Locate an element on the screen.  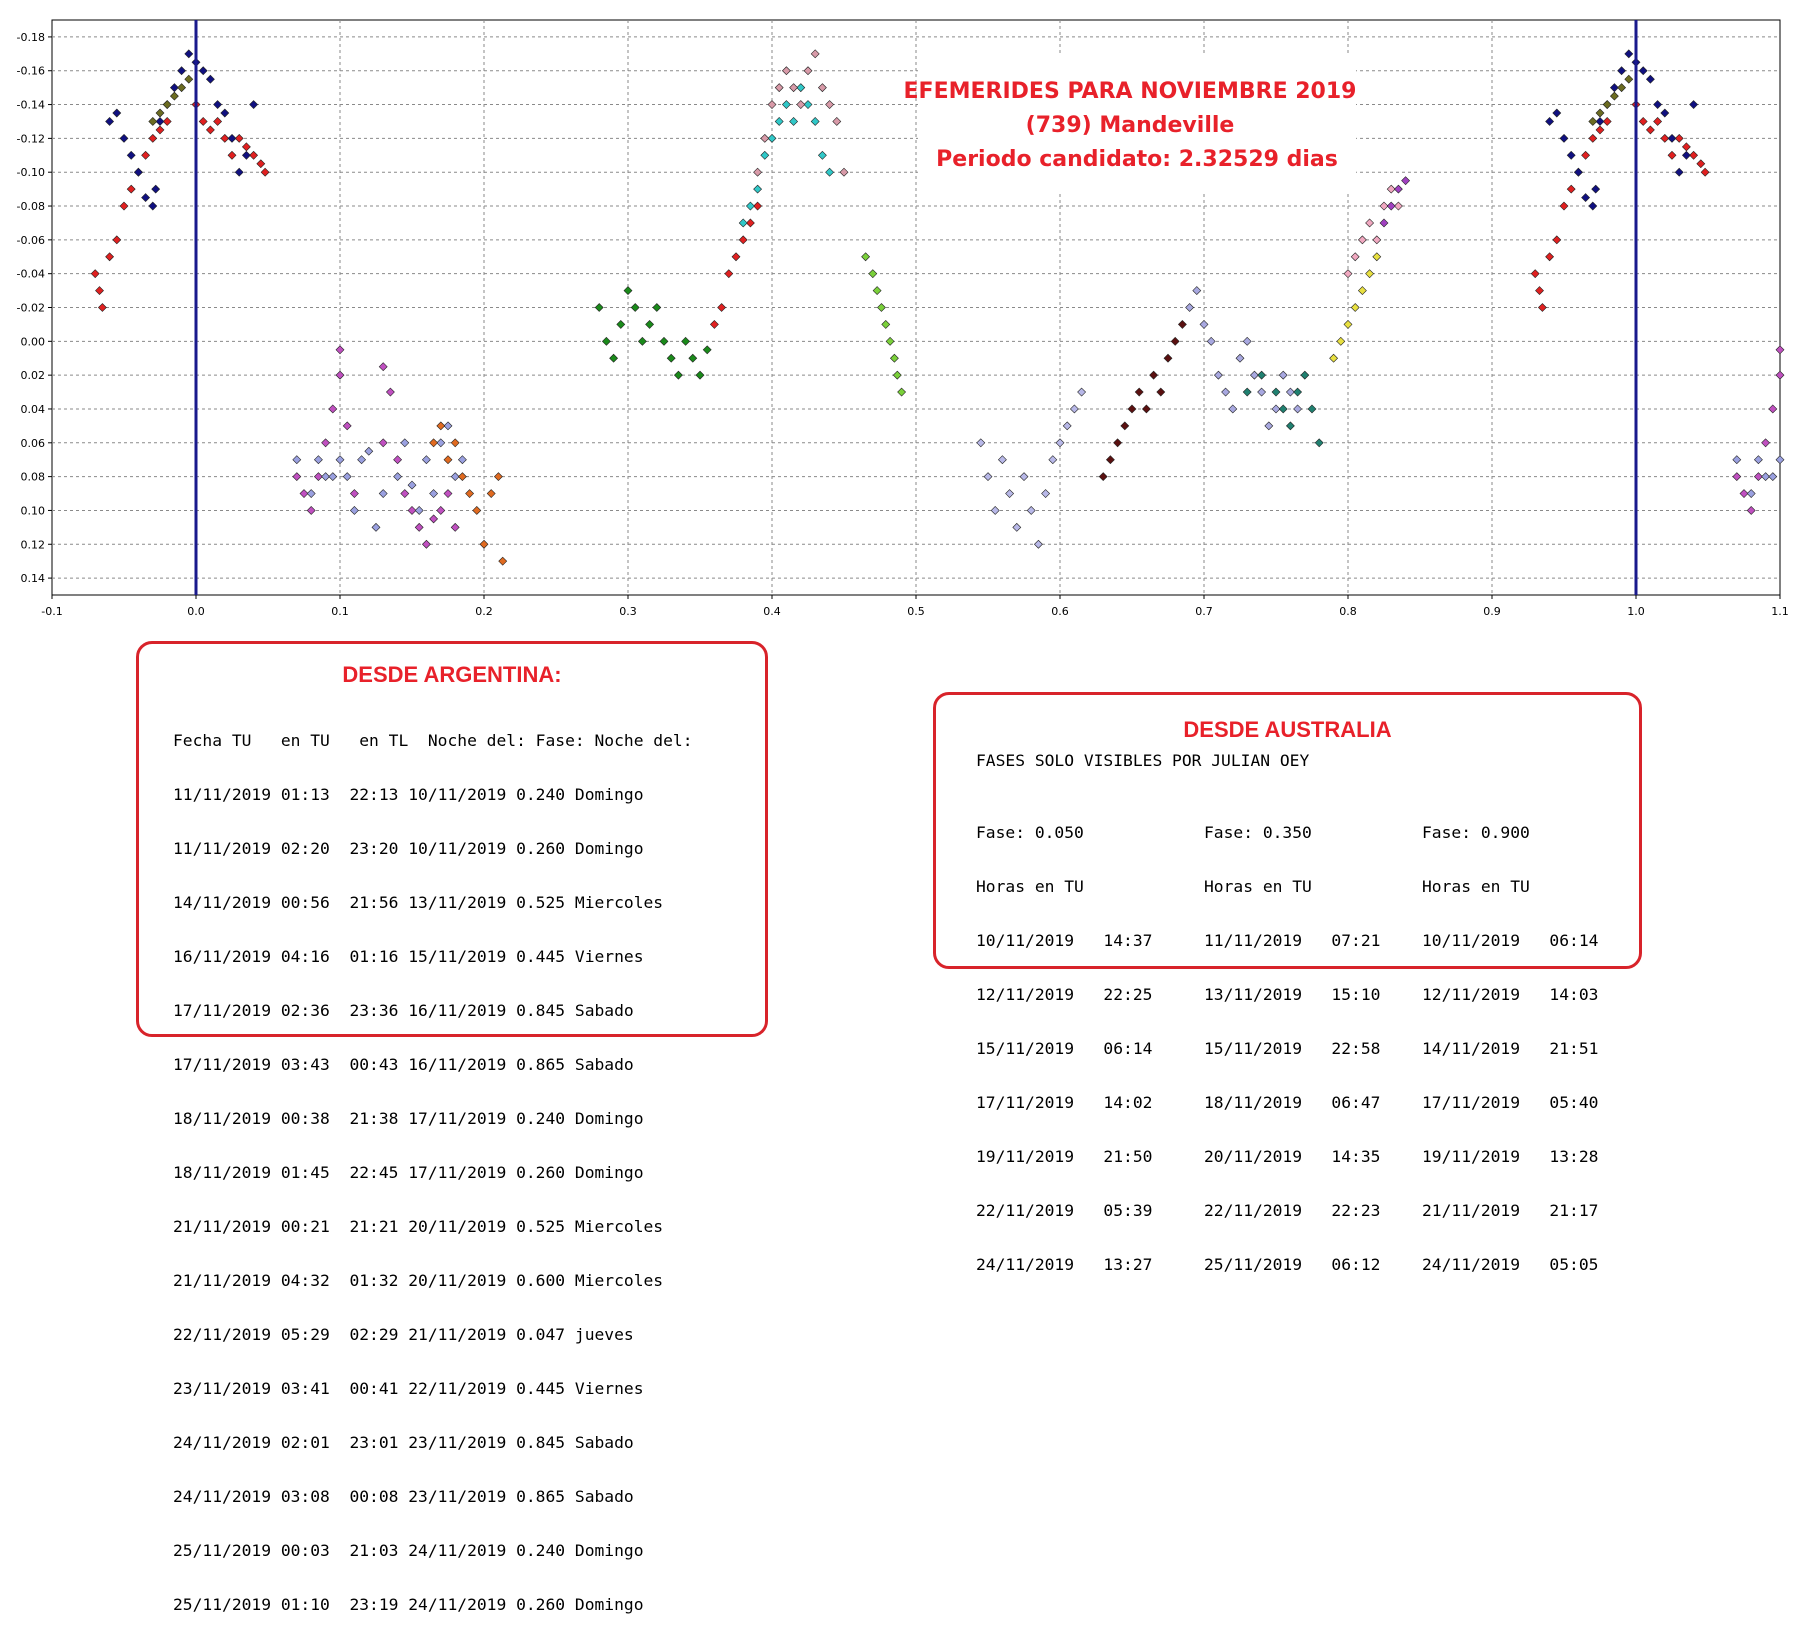
list-item: 15/11/2019 22:58 is located at coordinates (1292, 1048).